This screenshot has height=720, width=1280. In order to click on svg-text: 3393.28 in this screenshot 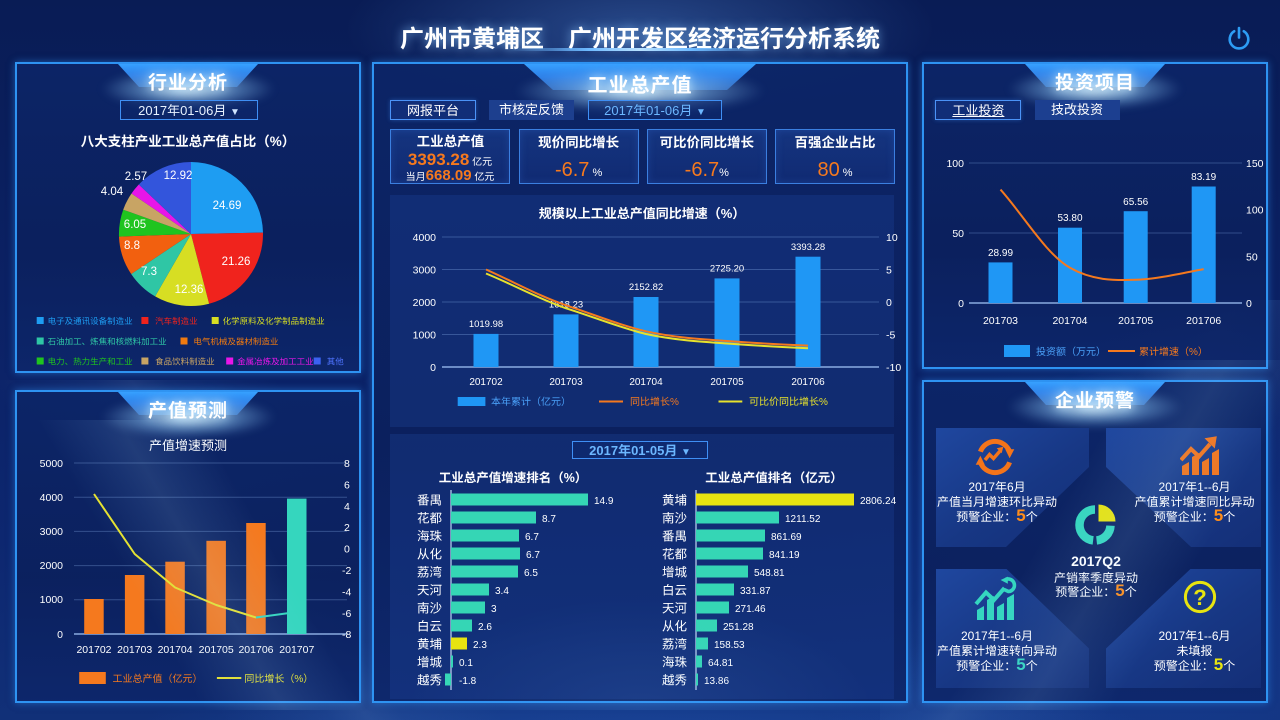, I will do `click(808, 247)`.